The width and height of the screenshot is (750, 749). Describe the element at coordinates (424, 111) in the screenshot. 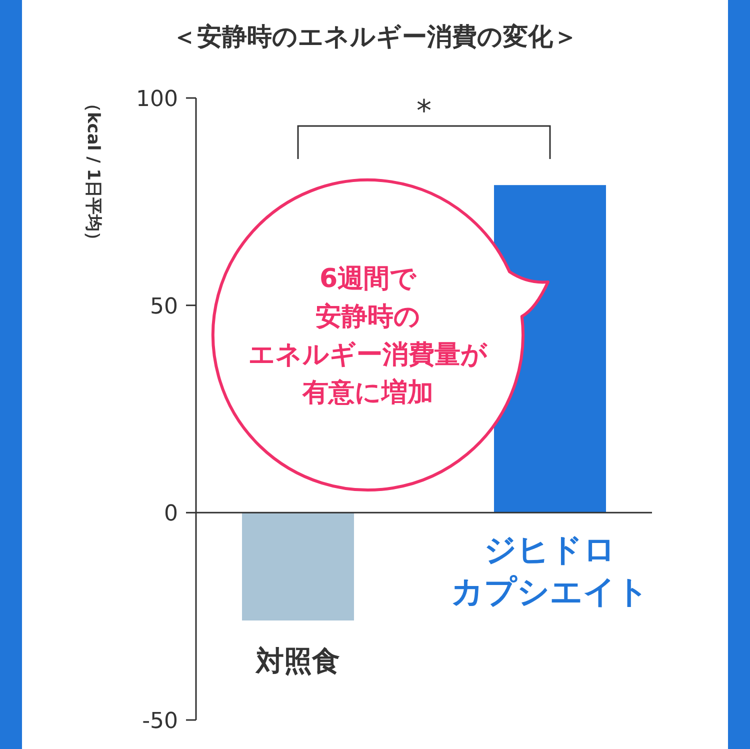

I see `annotation: *` at that location.